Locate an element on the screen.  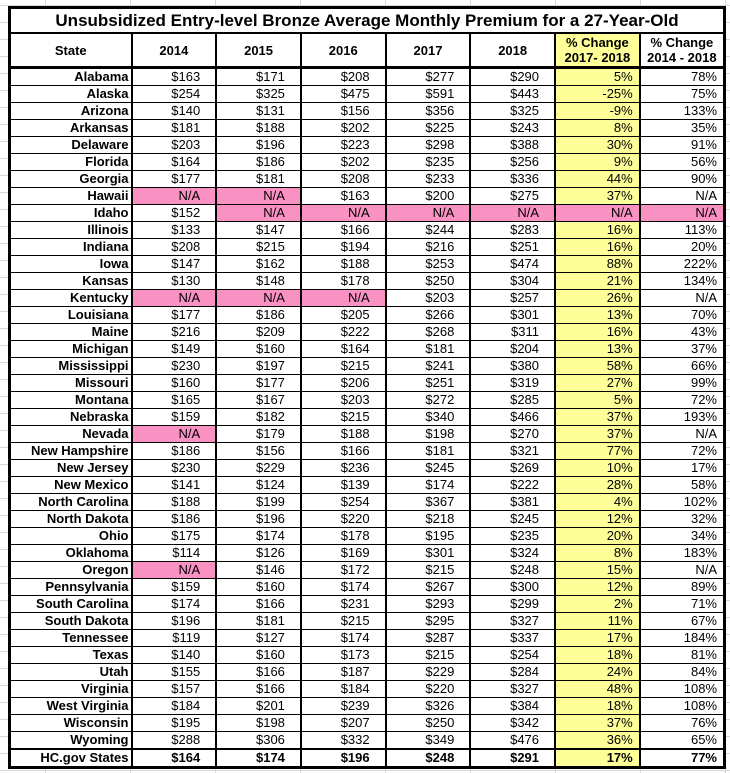
chg-2017-2018-cell: 5% is located at coordinates (597, 400).